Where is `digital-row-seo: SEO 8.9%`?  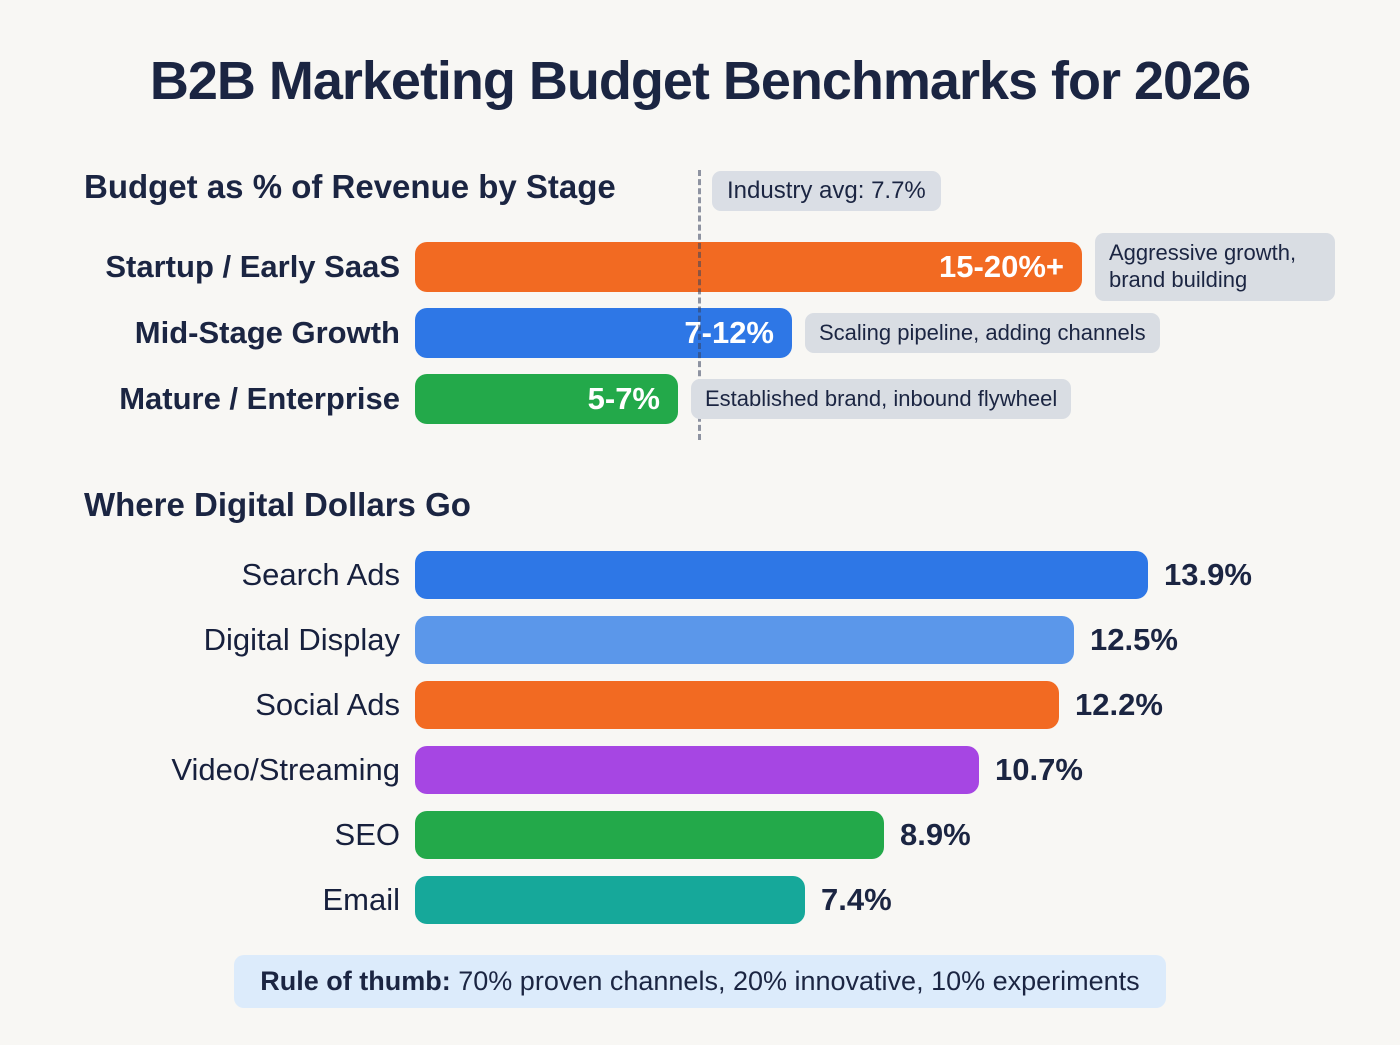 digital-row-seo: SEO 8.9% is located at coordinates (700, 834).